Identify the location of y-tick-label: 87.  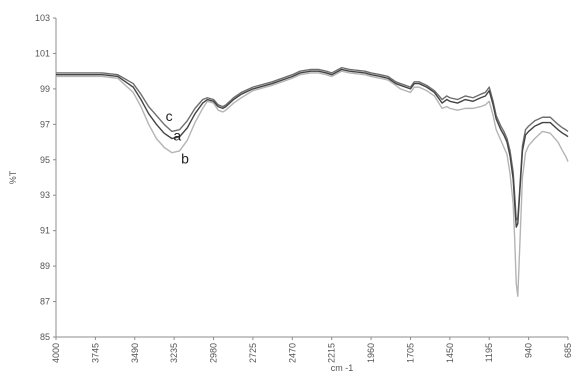
(45, 302).